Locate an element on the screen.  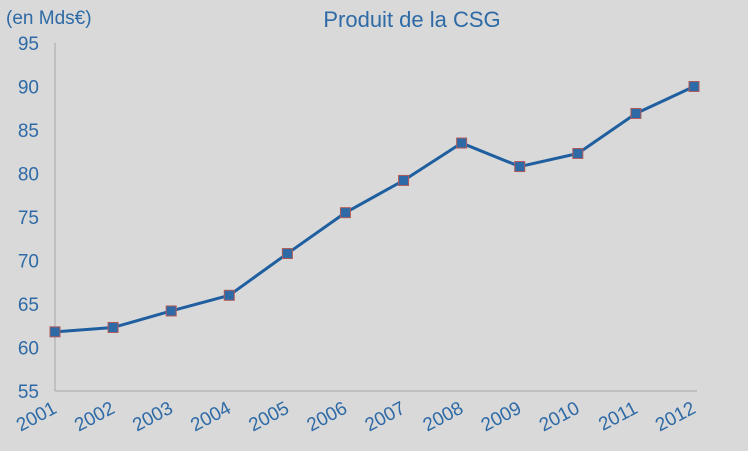
x-tick-label: 2008 is located at coordinates (443, 417).